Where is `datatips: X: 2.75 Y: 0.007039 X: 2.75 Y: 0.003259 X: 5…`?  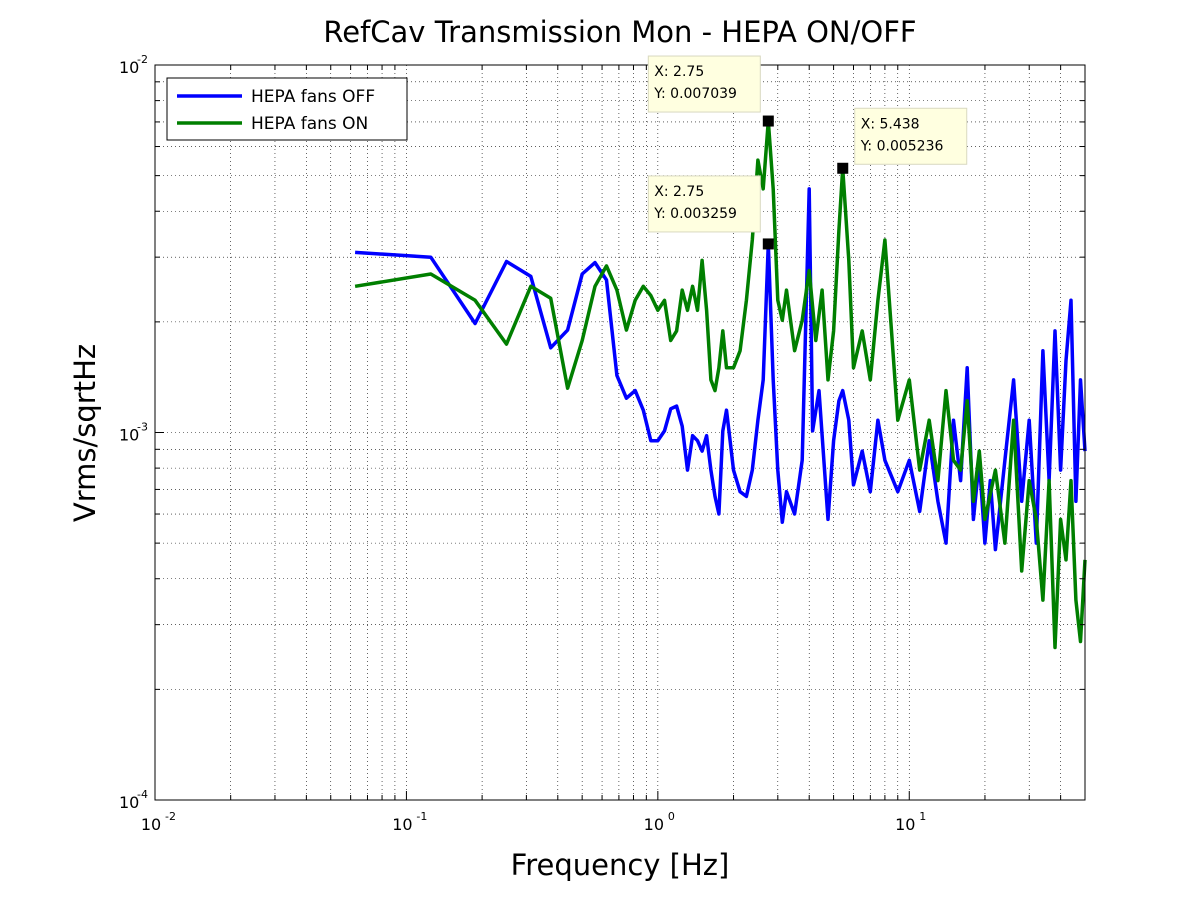 datatips: X: 2.75 Y: 0.007039 X: 2.75 Y: 0.003259 X: 5… is located at coordinates (807, 152).